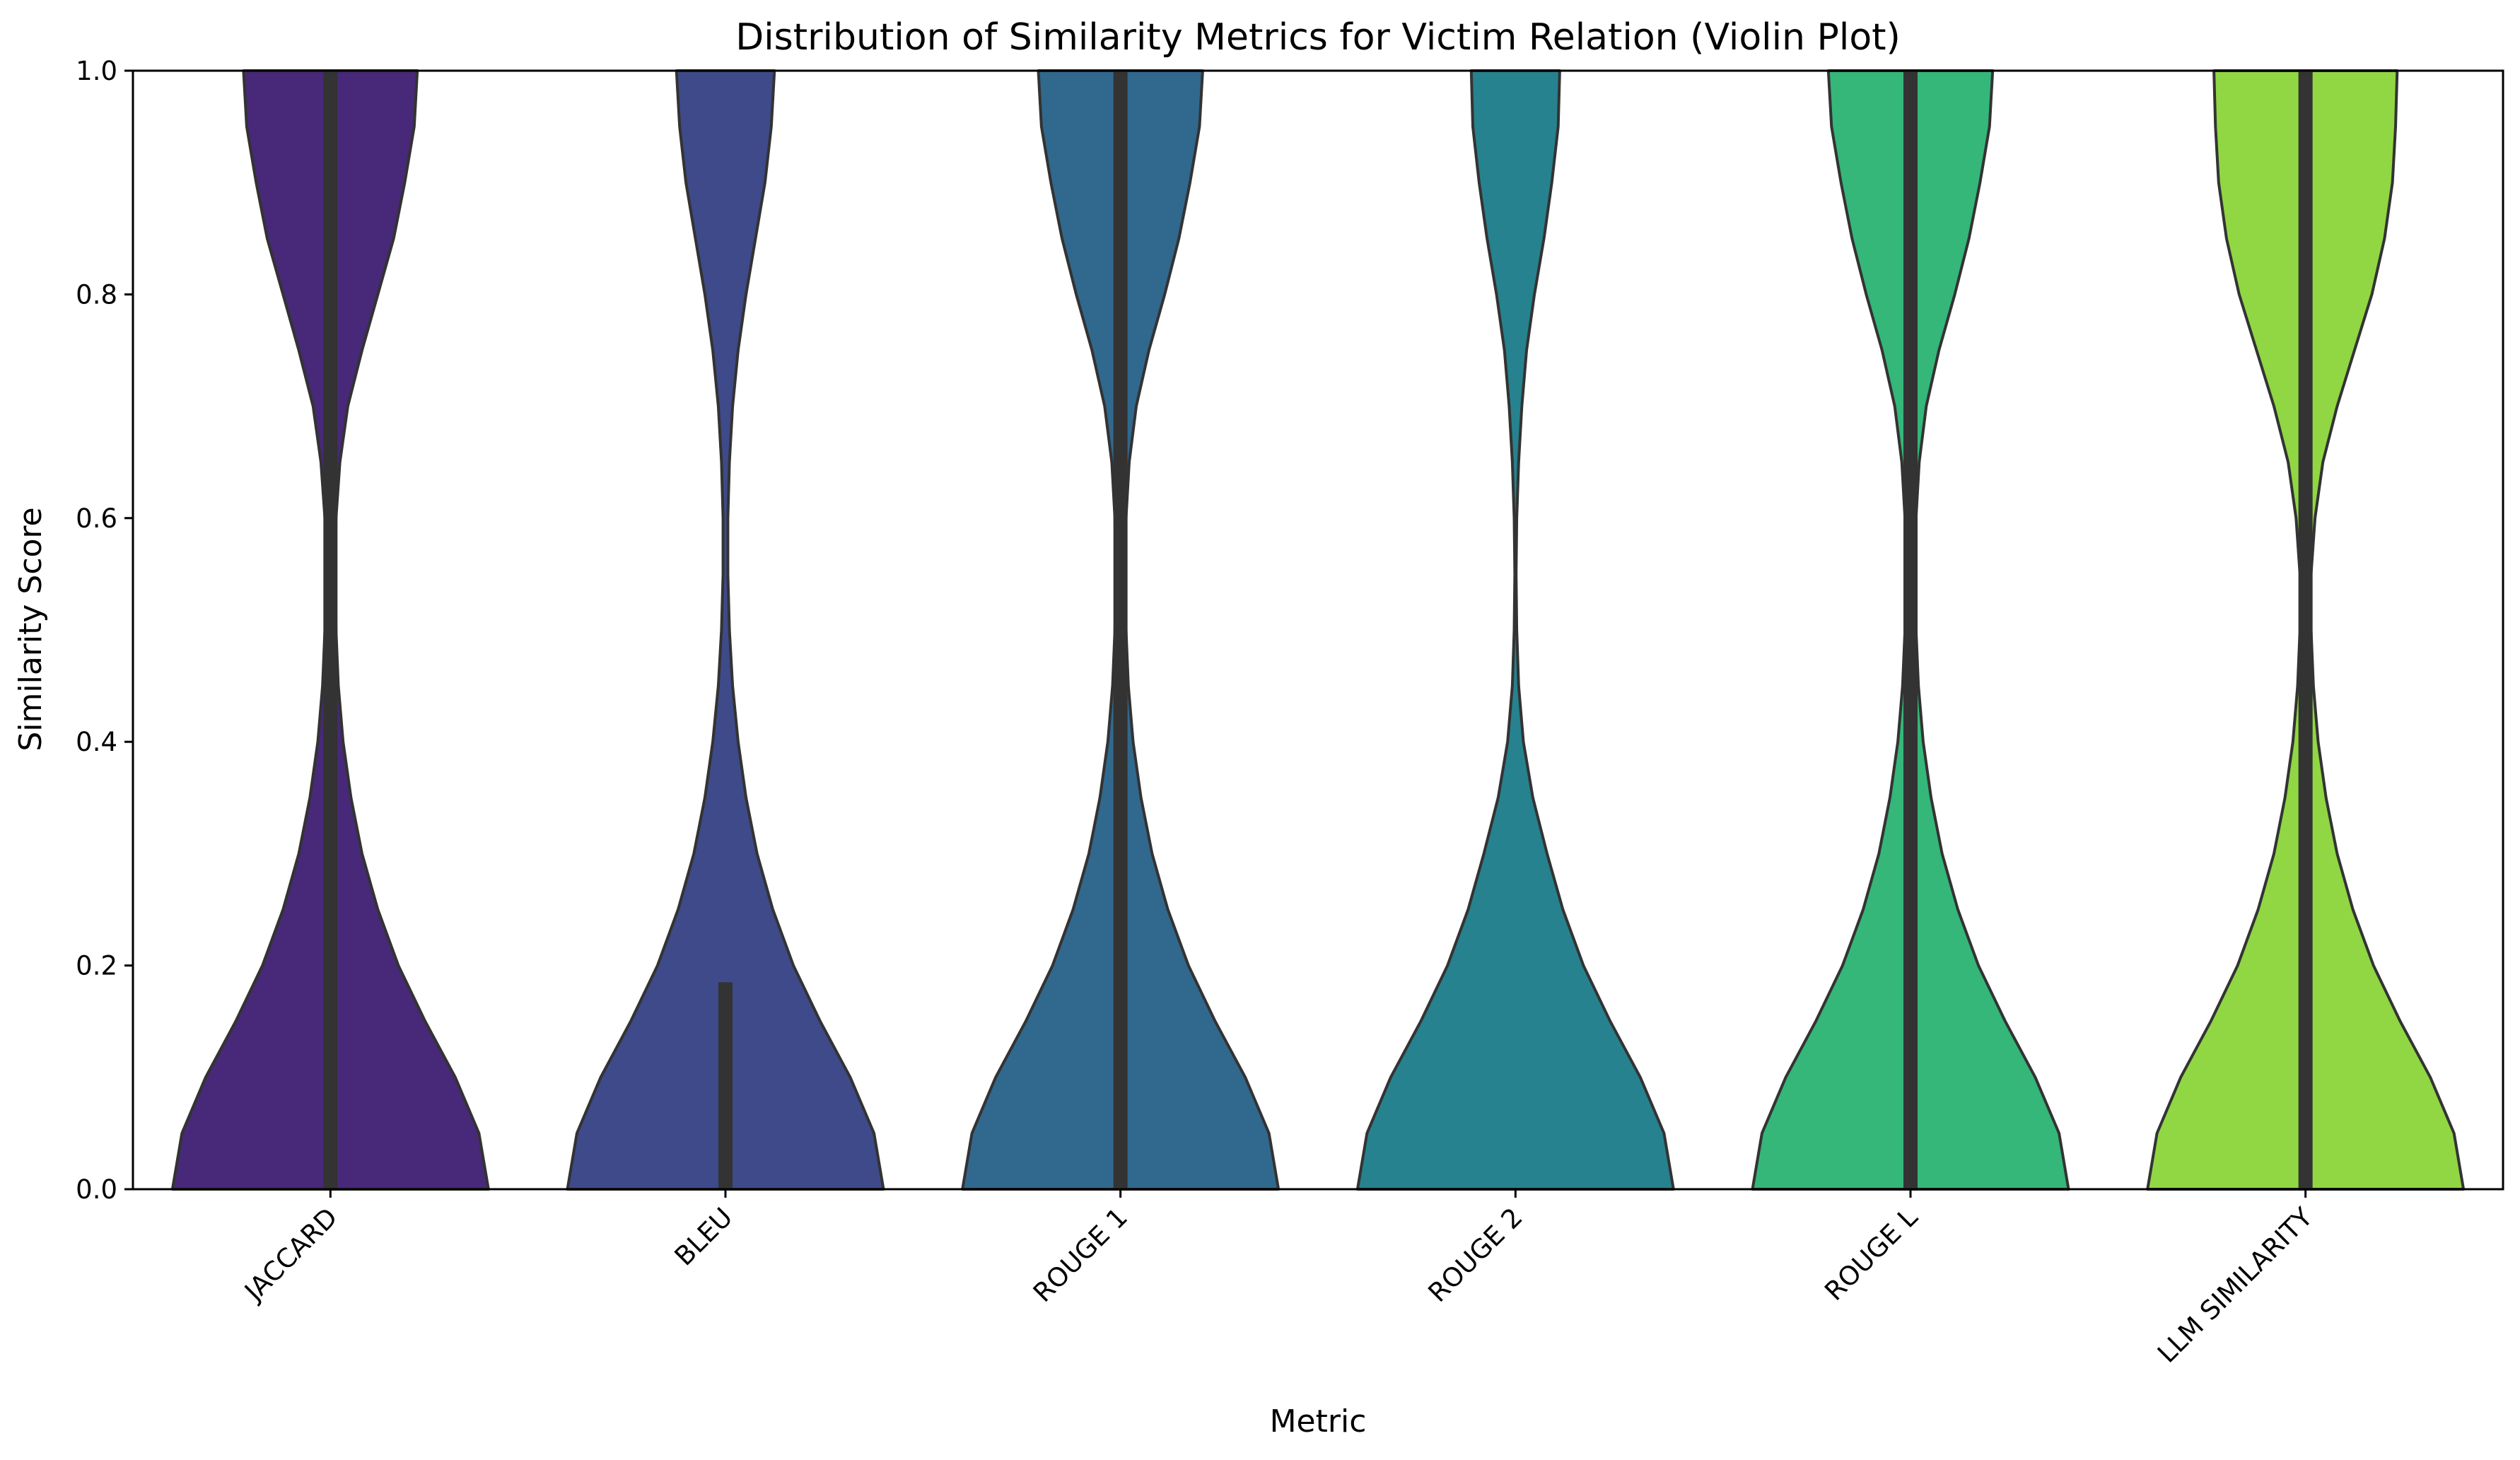 The width and height of the screenshot is (2520, 1460). What do you see at coordinates (96, 294) in the screenshot?
I see `y-tick-label: 0.8` at bounding box center [96, 294].